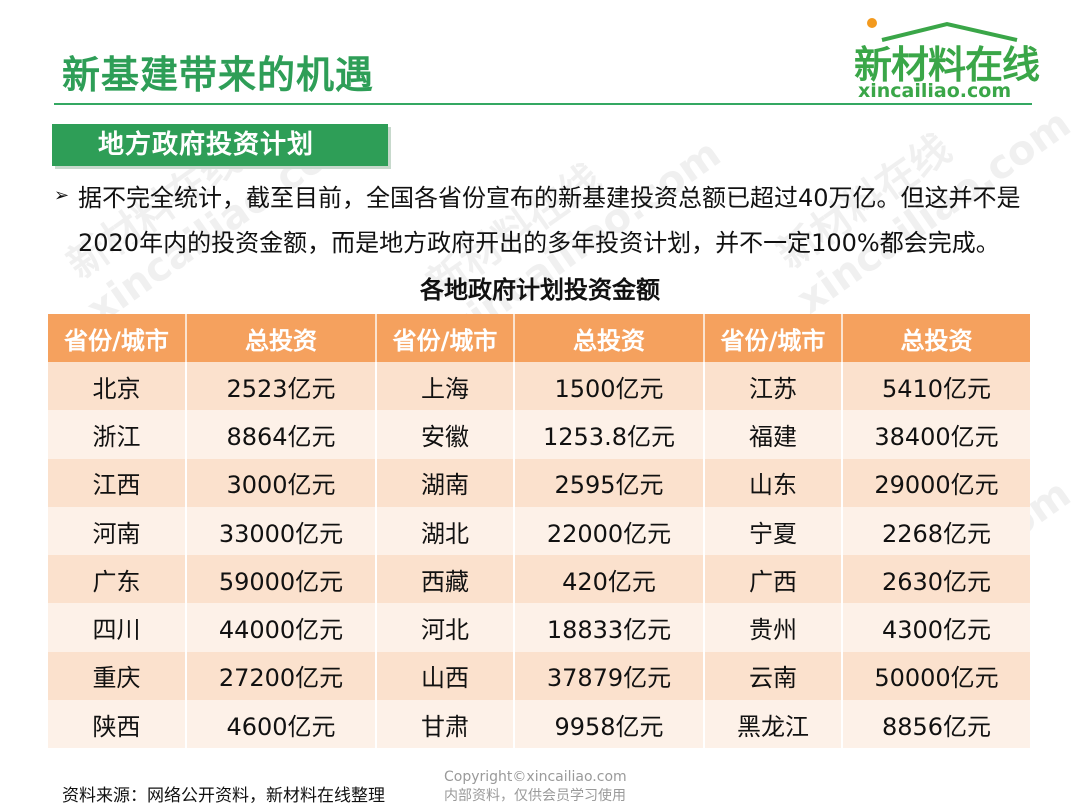  I want to click on cell-investment: 2268亿元, so click(936, 531).